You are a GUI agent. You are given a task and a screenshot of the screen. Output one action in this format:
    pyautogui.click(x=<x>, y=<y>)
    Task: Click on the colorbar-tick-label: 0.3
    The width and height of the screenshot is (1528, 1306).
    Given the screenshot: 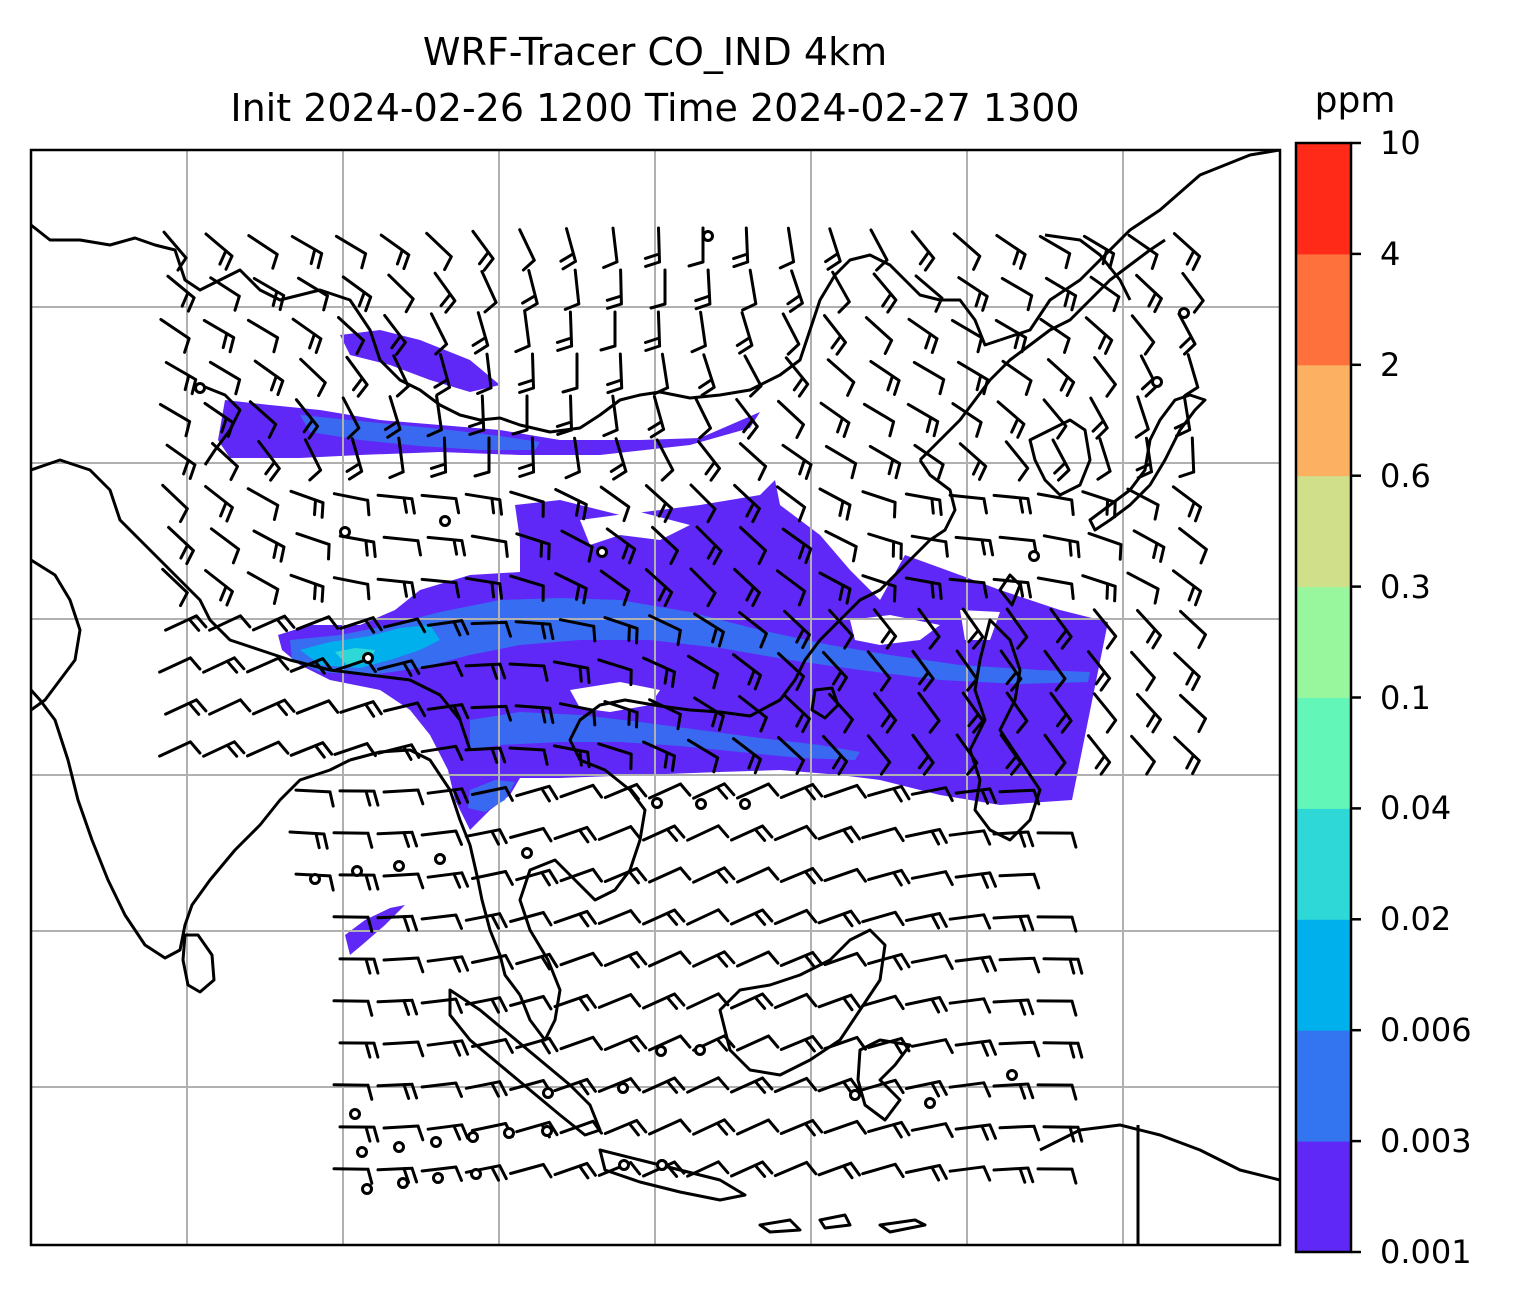 What is the action you would take?
    pyautogui.click(x=1405, y=586)
    